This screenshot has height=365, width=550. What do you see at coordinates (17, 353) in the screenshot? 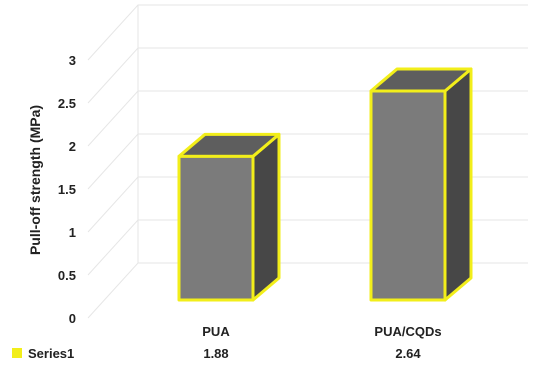
I see `legend-key` at bounding box center [17, 353].